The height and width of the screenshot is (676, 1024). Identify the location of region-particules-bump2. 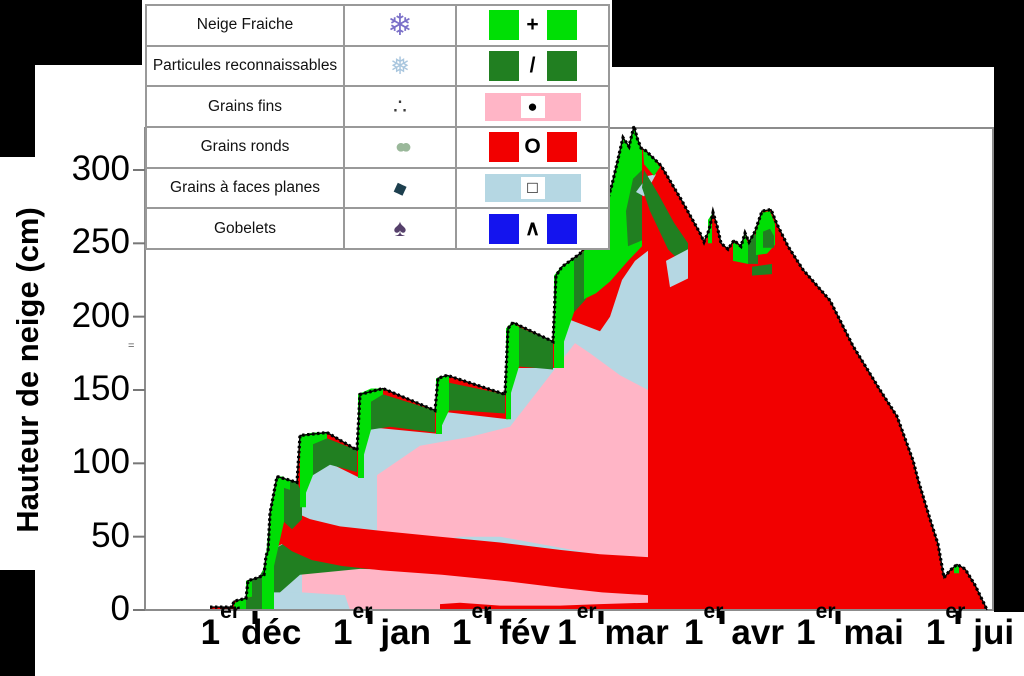
(768, 238).